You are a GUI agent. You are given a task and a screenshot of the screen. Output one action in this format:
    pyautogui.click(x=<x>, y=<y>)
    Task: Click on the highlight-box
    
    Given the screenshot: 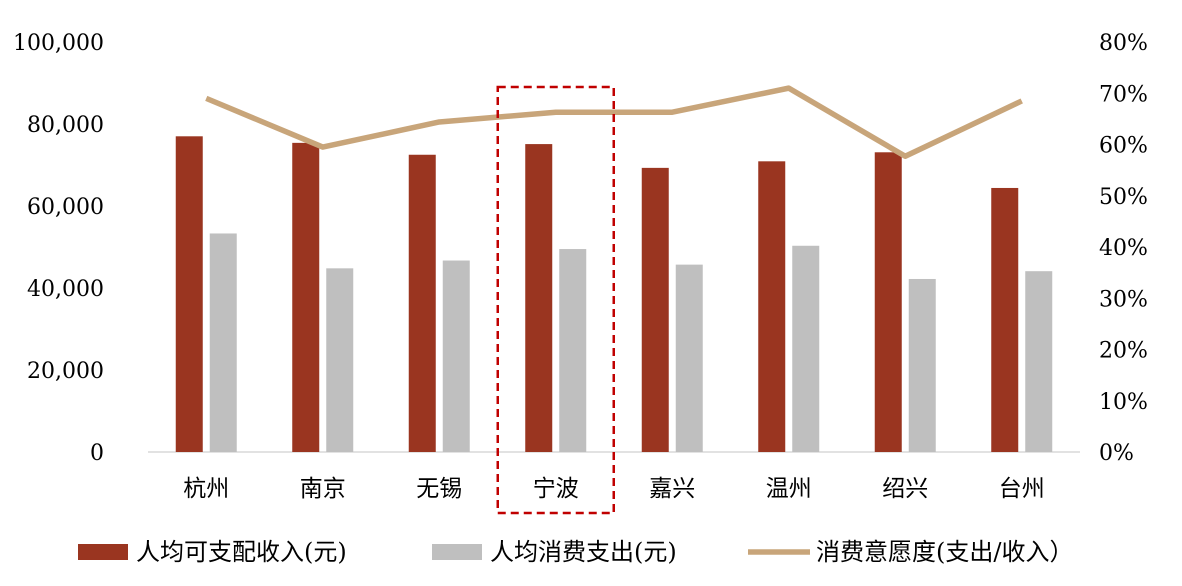 What is the action you would take?
    pyautogui.click(x=555, y=300)
    